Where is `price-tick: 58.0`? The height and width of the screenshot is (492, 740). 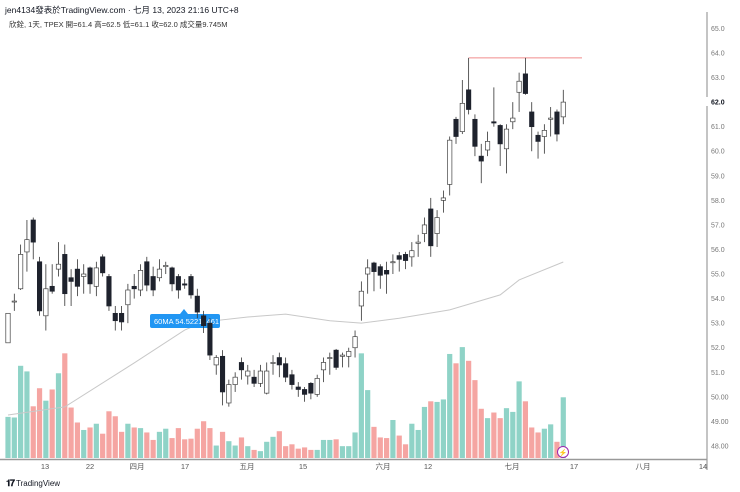
price-tick: 58.0 is located at coordinates (718, 201).